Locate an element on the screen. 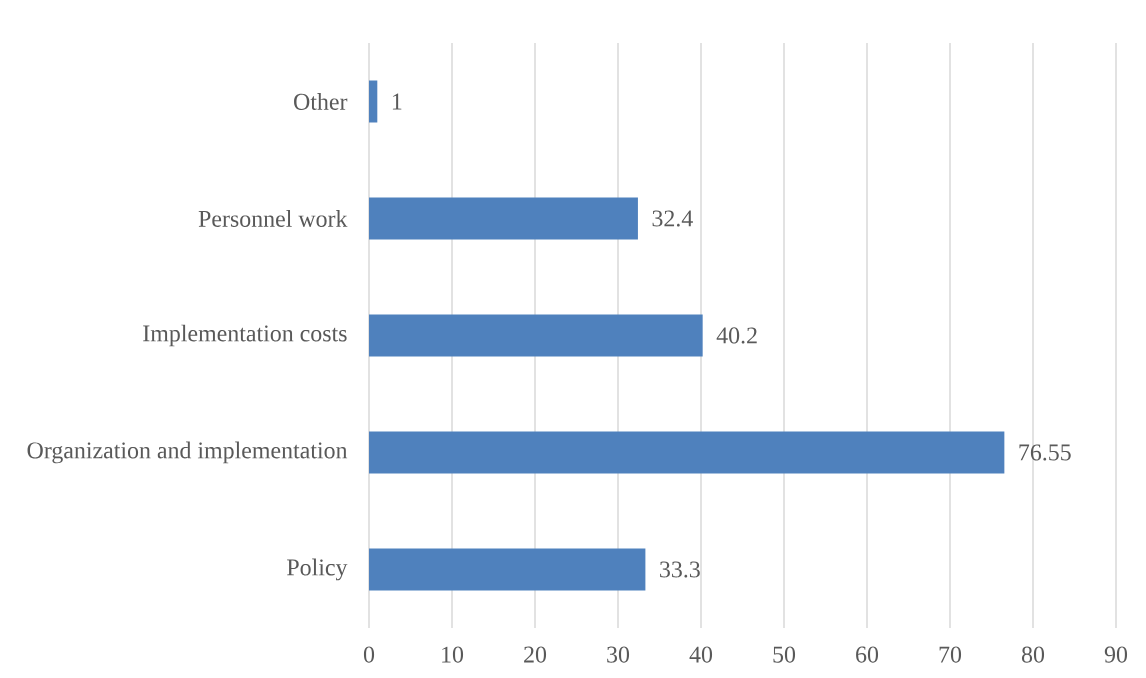  y-tick-label: Policy is located at coordinates (317, 569).